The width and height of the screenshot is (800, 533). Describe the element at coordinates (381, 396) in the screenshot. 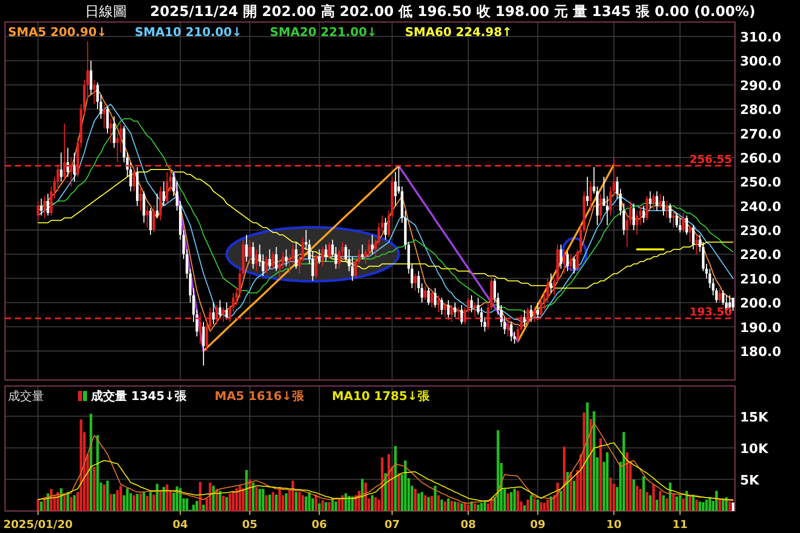

I see `text: MA10 1785↓張` at that location.